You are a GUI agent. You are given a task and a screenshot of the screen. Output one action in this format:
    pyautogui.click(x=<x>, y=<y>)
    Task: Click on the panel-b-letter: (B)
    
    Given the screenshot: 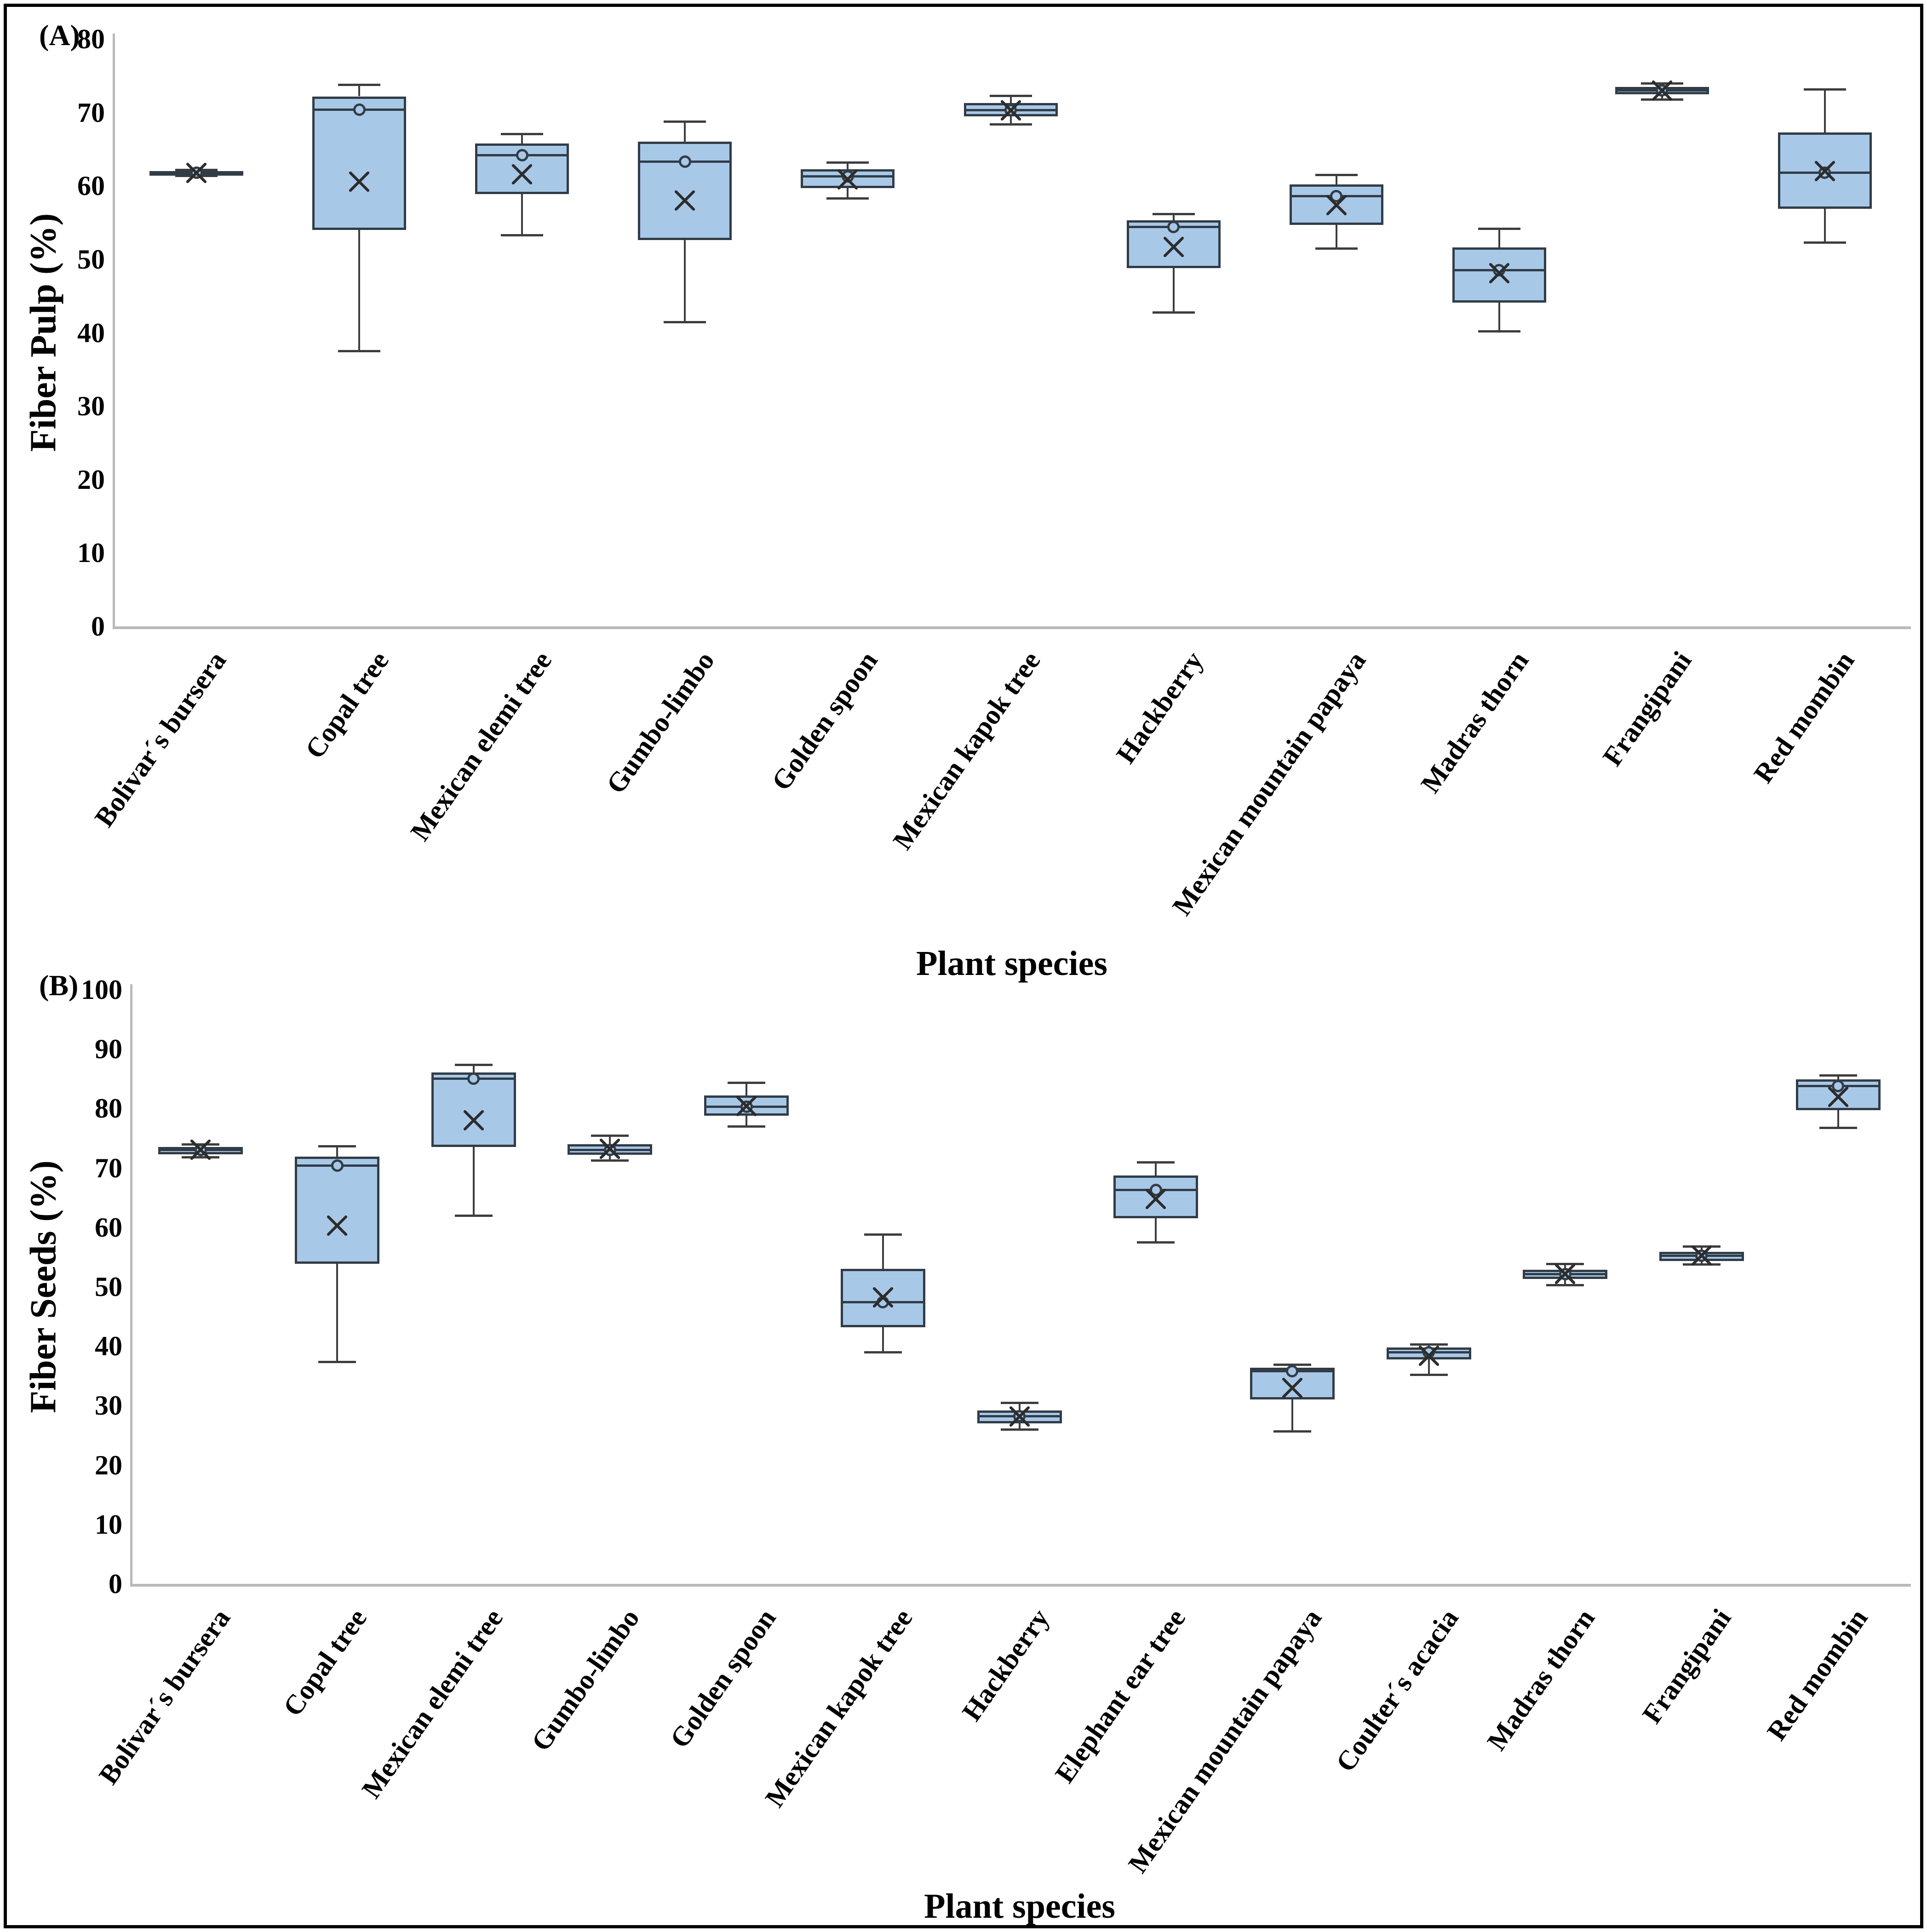 What is the action you would take?
    pyautogui.click(x=59, y=986)
    